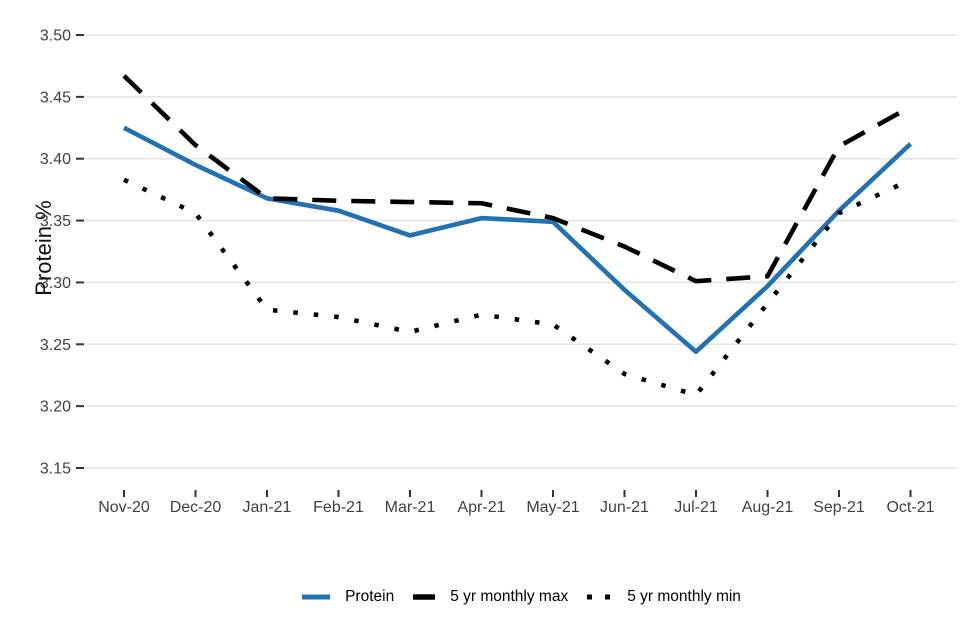 The width and height of the screenshot is (960, 640). I want to click on x-tick-label: Mar-21, so click(410, 507).